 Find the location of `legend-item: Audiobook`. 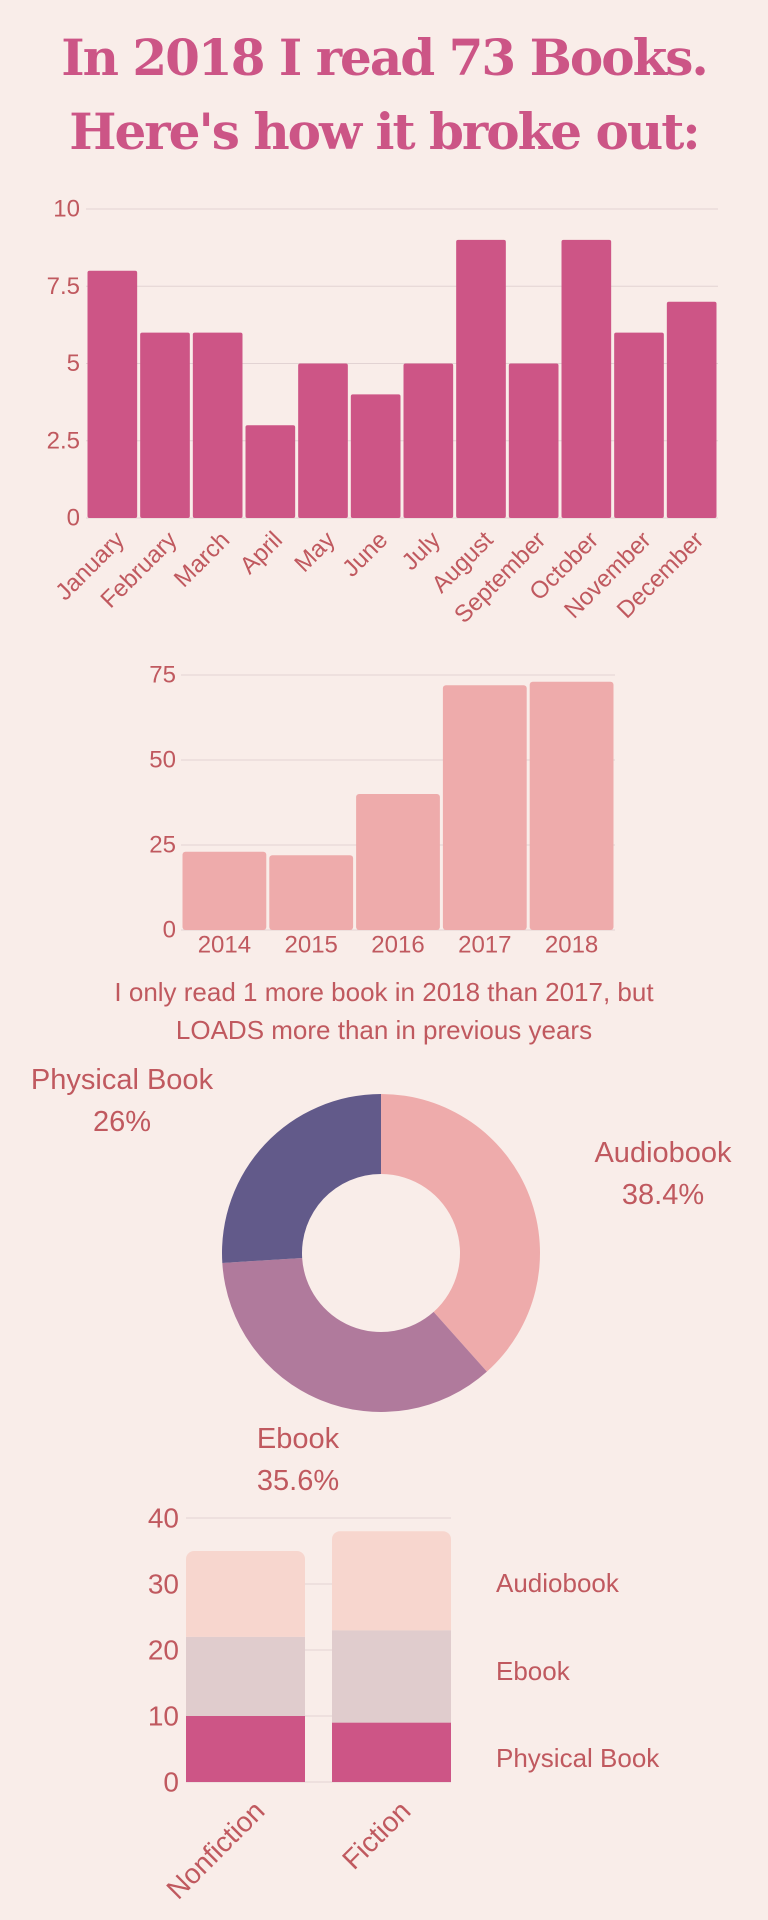

legend-item: Audiobook is located at coordinates (558, 1583).